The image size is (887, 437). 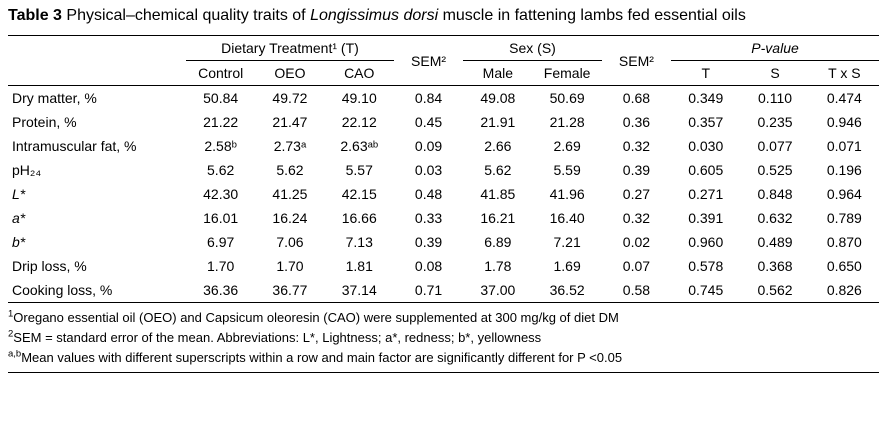 What do you see at coordinates (428, 291) in the screenshot?
I see `table-cell: 0.71` at bounding box center [428, 291].